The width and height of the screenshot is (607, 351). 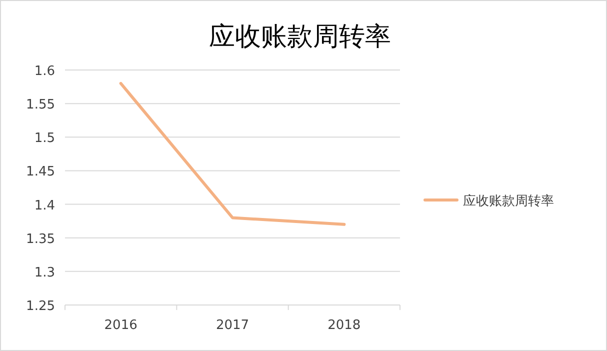 I want to click on y-tick-label: 1.25, so click(x=40, y=306).